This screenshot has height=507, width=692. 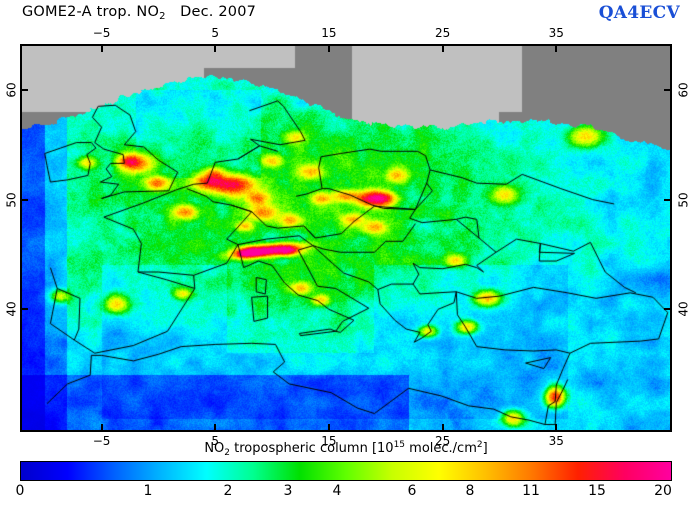 What do you see at coordinates (148, 491) in the screenshot?
I see `colorbar-tick-label: 1` at bounding box center [148, 491].